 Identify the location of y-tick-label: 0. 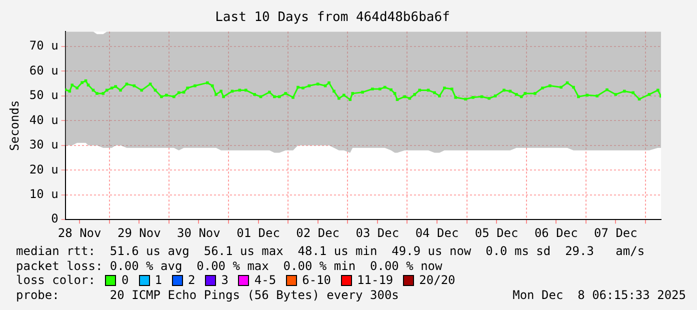
(54, 219).